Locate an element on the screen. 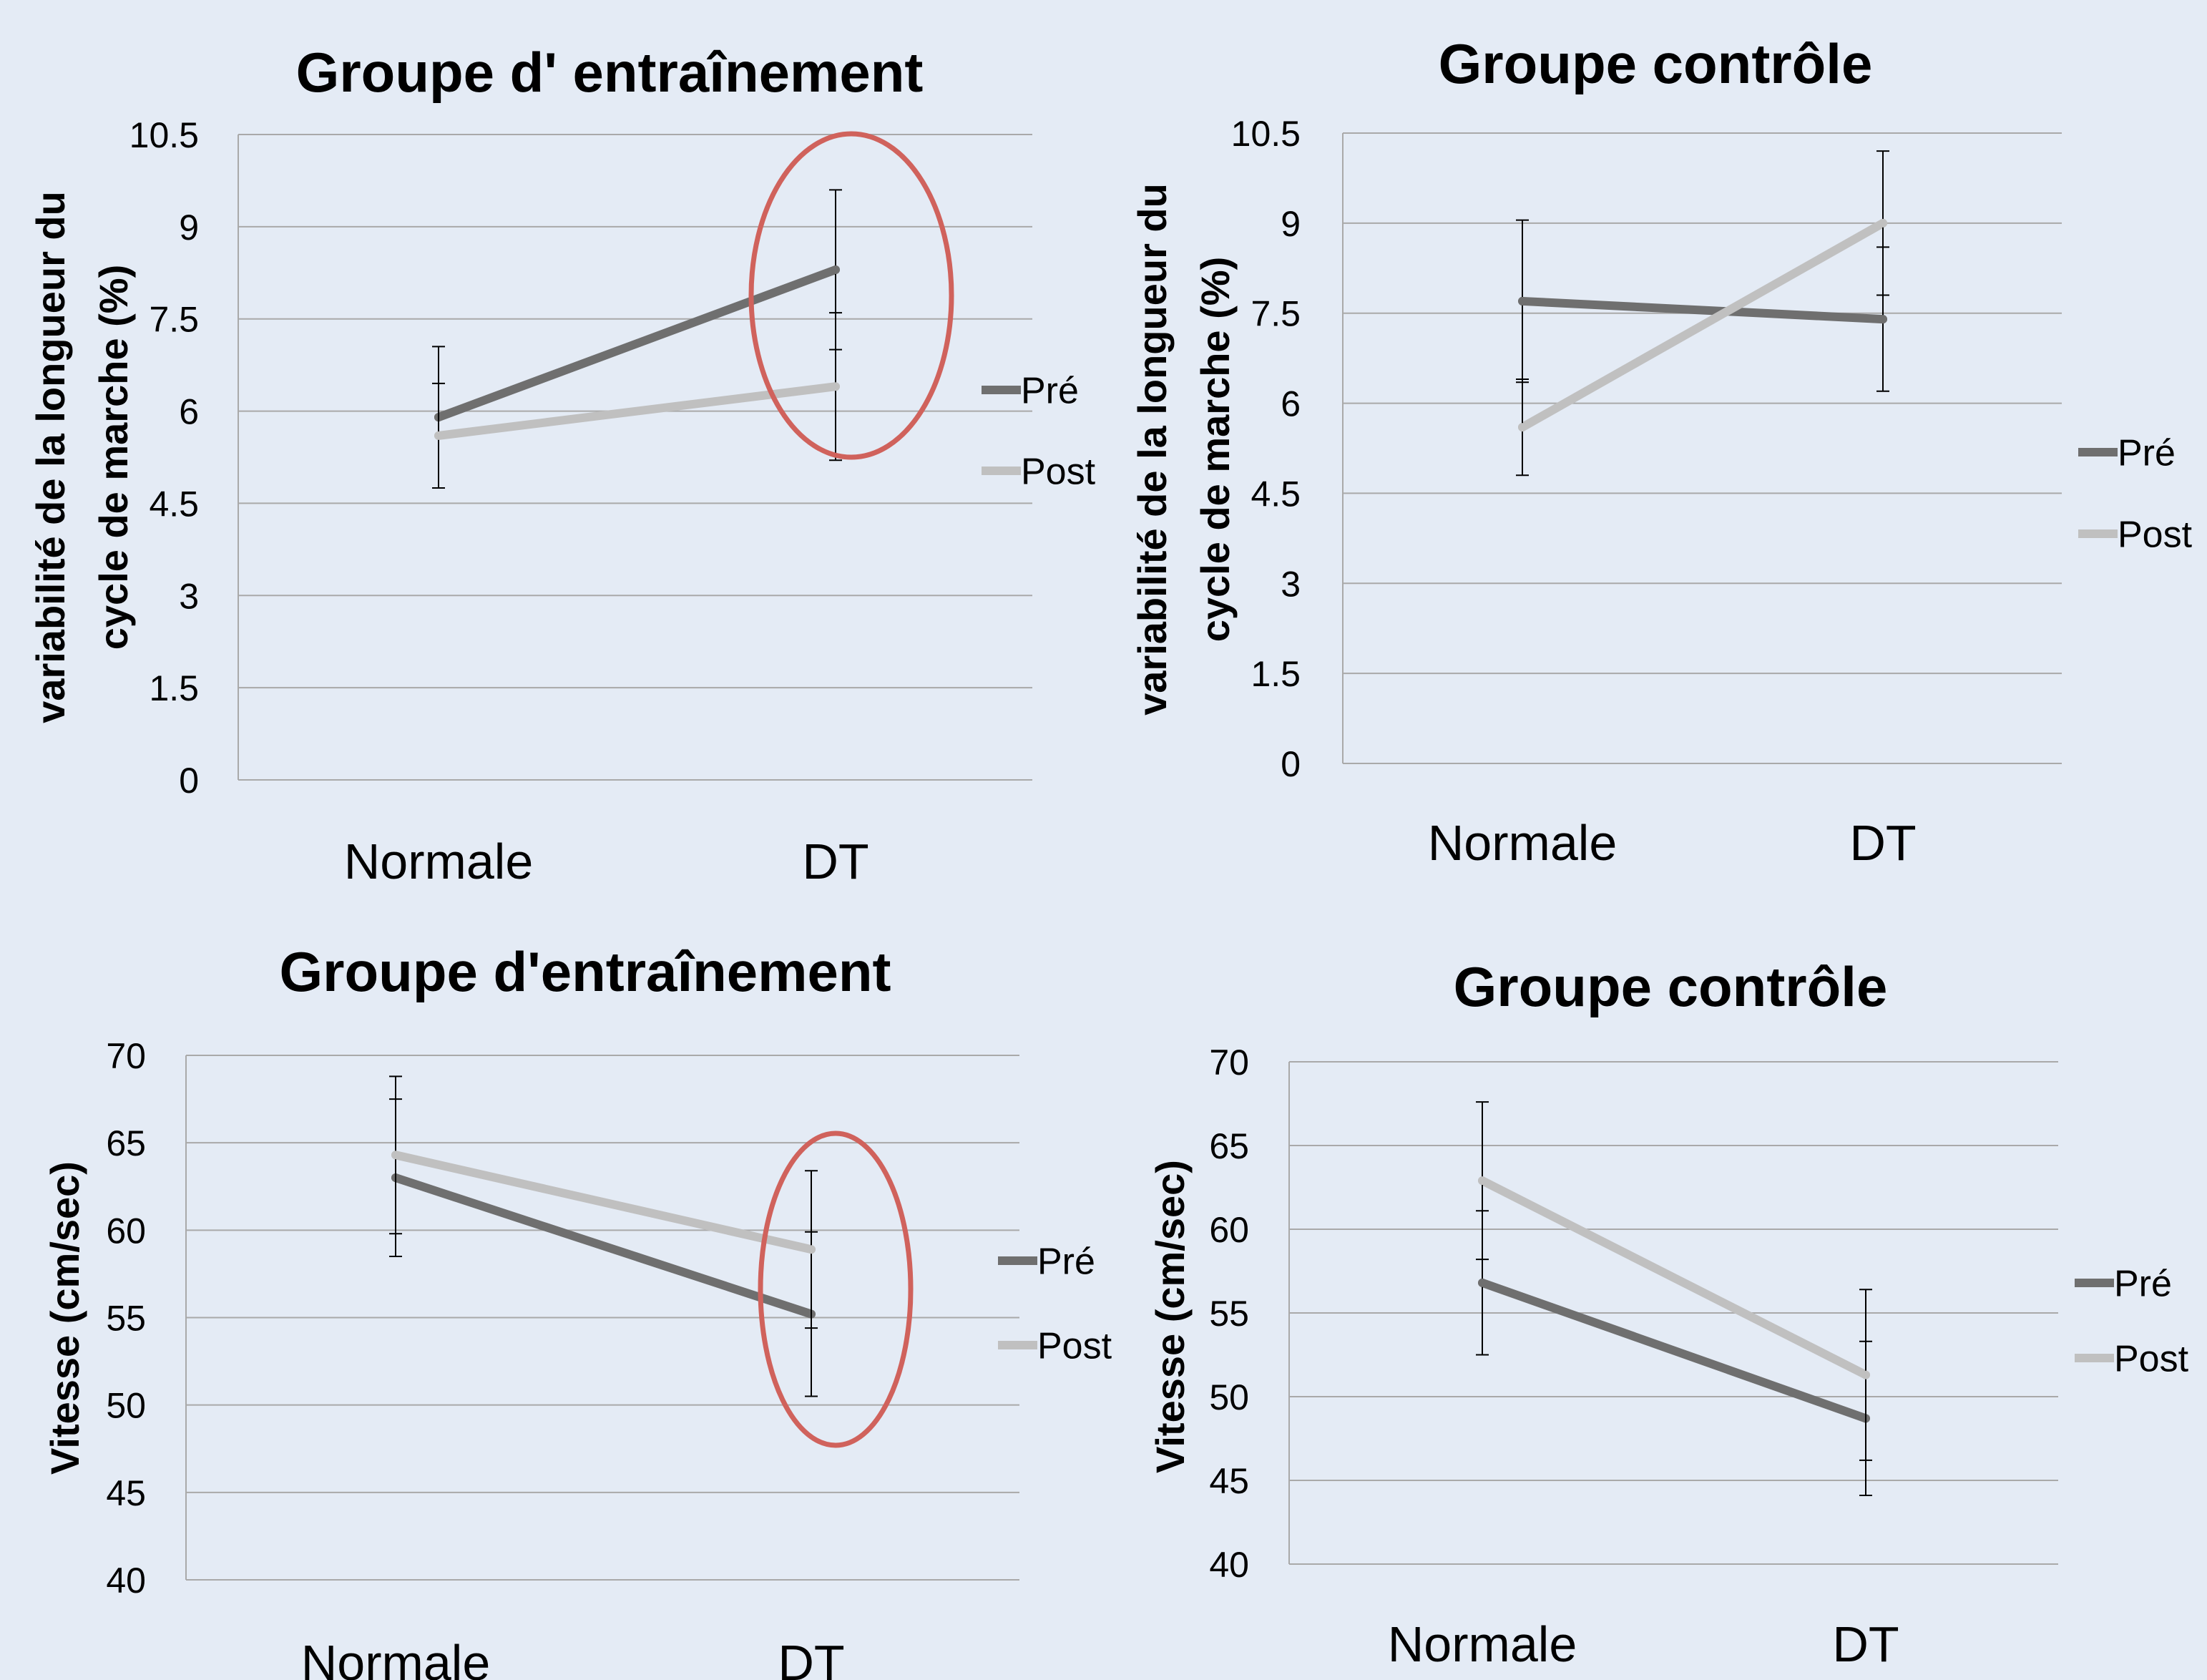 This screenshot has width=2207, height=1680. chart-title: Groupe d' entraînement is located at coordinates (610, 72).